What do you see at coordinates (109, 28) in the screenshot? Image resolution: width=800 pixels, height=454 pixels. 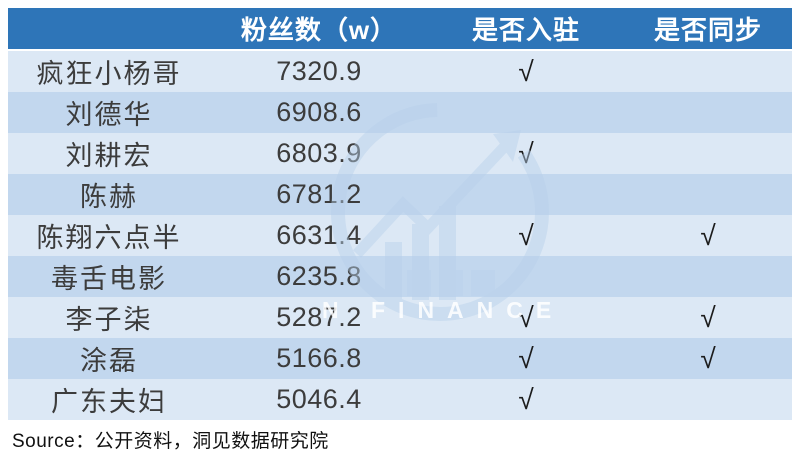 I see `header-account` at bounding box center [109, 28].